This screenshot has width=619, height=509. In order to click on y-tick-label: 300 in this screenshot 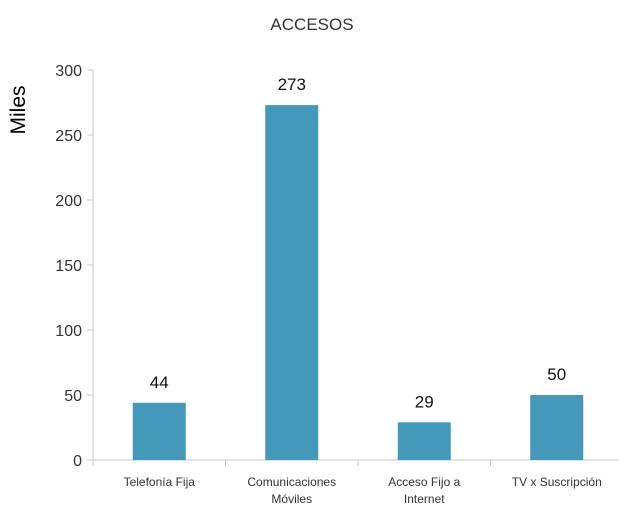, I will do `click(68, 71)`.